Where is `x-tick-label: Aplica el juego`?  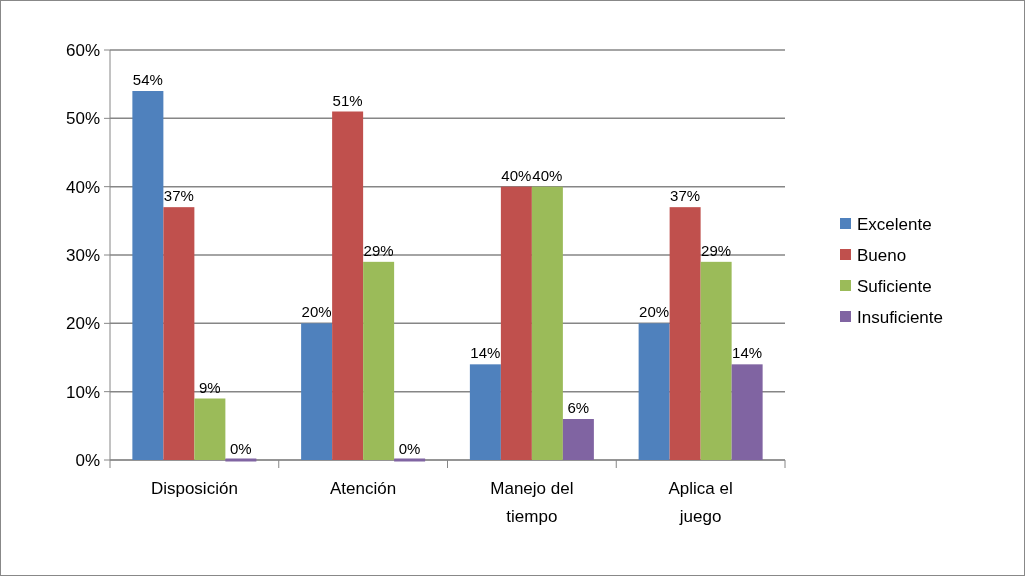 x-tick-label: Aplica el juego is located at coordinates (700, 502).